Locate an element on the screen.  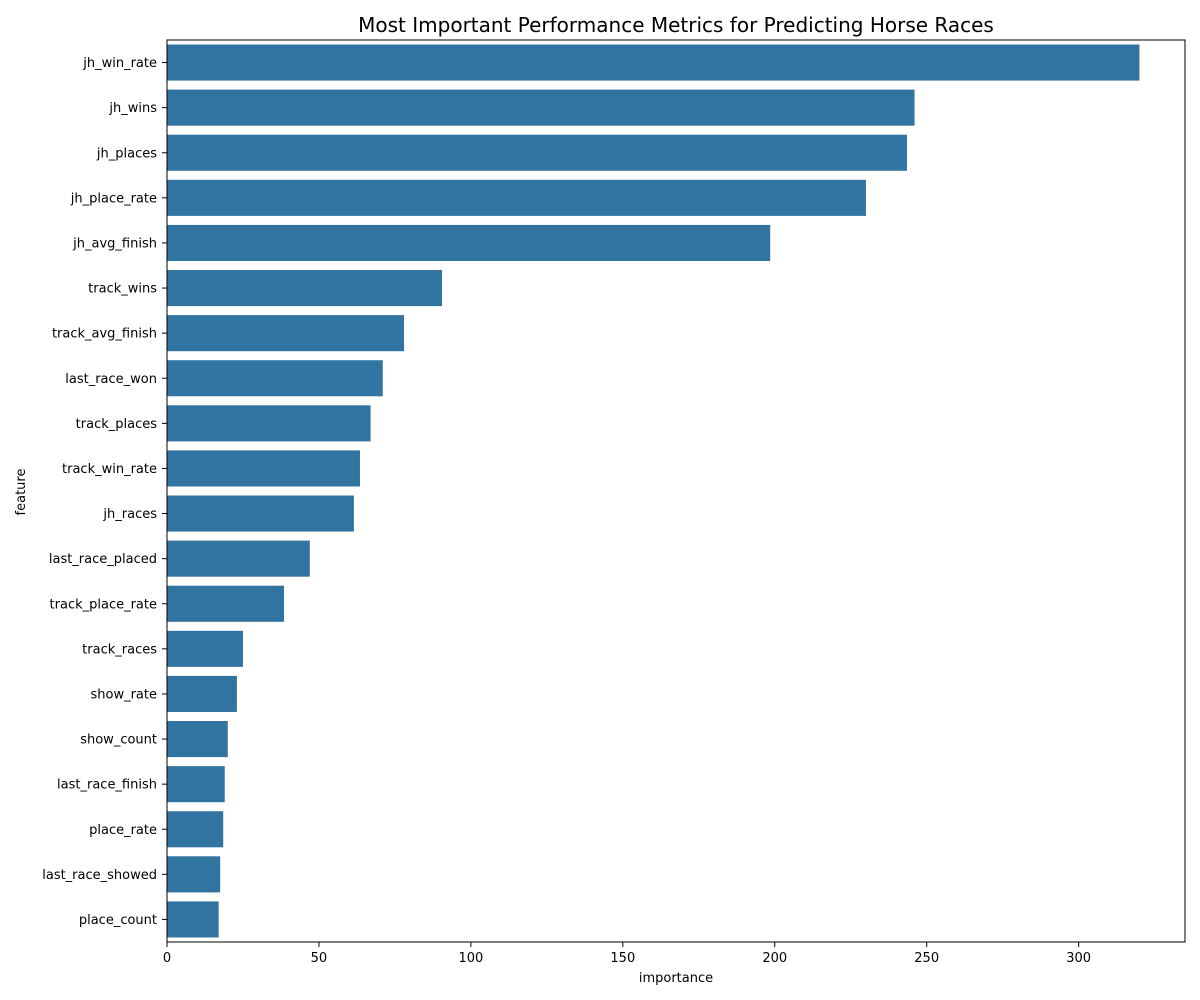
y-tick-label: jh_wins is located at coordinates (132, 108).